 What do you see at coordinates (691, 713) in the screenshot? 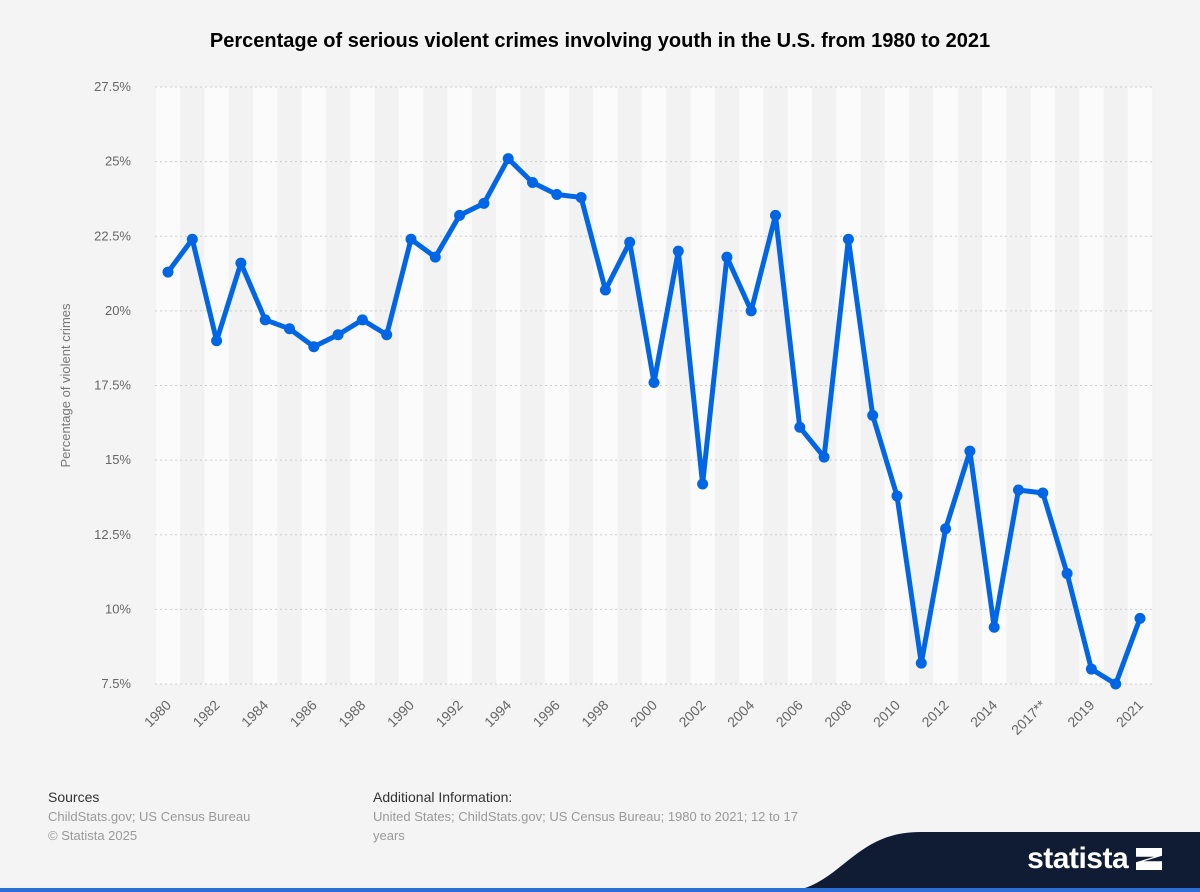
I see `x-tick-label: 2002` at bounding box center [691, 713].